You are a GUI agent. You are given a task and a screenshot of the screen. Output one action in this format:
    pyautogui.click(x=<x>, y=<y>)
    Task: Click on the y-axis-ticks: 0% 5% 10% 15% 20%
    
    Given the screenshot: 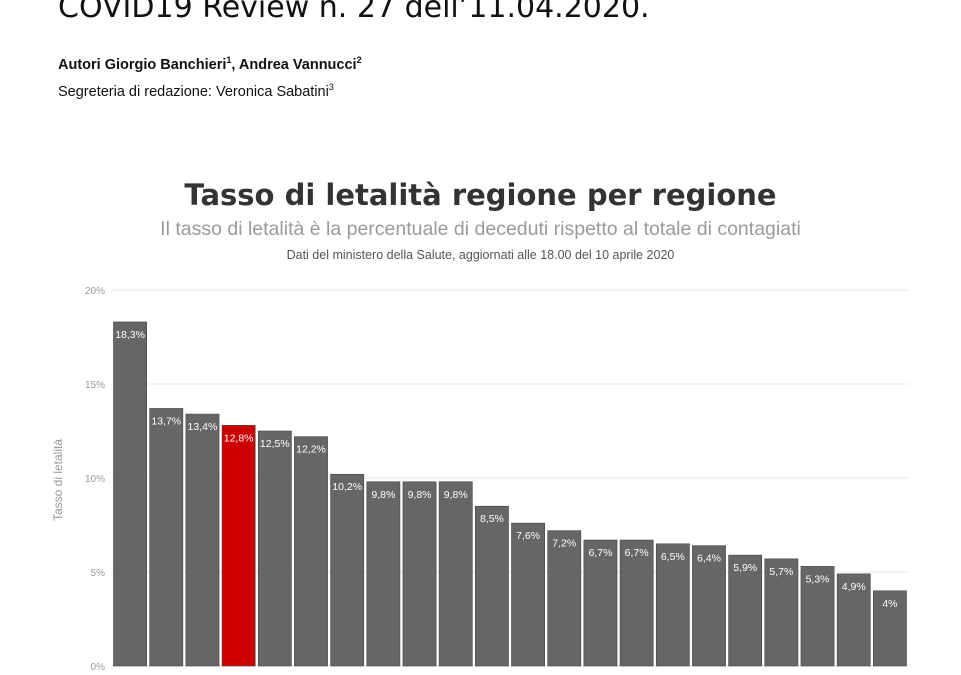 What is the action you would take?
    pyautogui.click(x=95, y=479)
    